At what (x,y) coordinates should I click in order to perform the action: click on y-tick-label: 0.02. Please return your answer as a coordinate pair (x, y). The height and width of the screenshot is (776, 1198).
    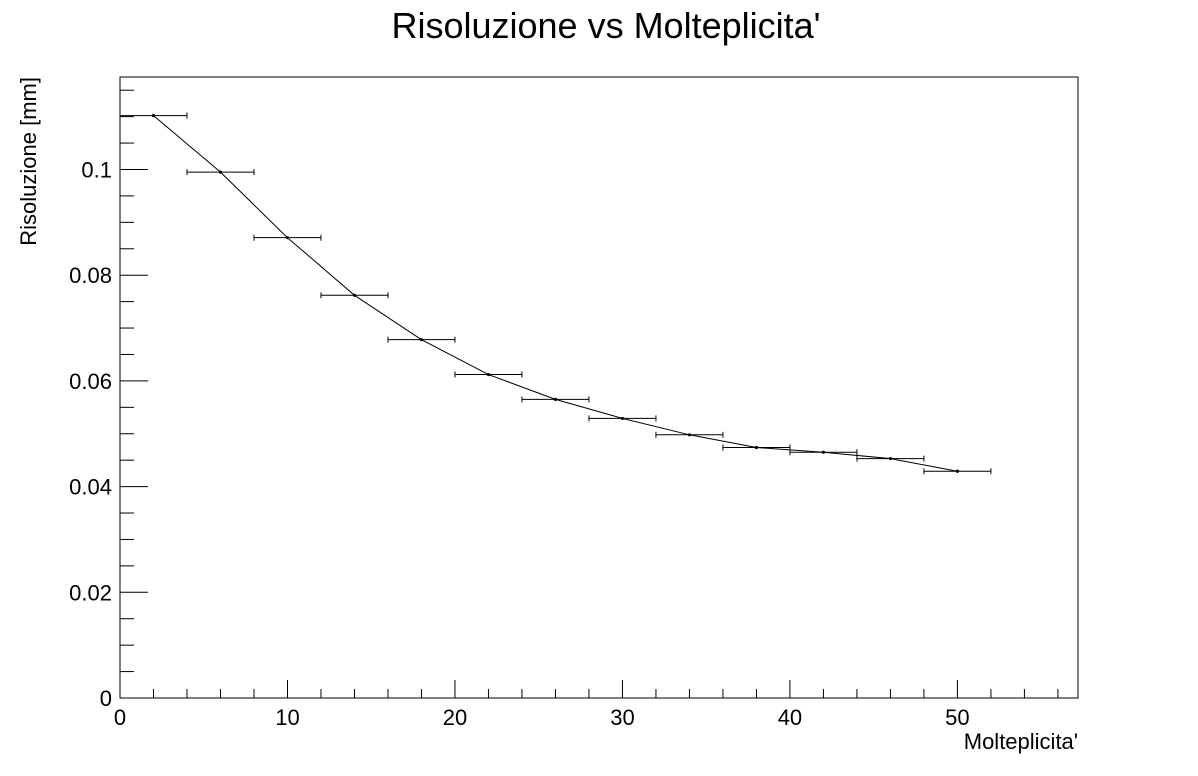
    Looking at the image, I should click on (90, 592).